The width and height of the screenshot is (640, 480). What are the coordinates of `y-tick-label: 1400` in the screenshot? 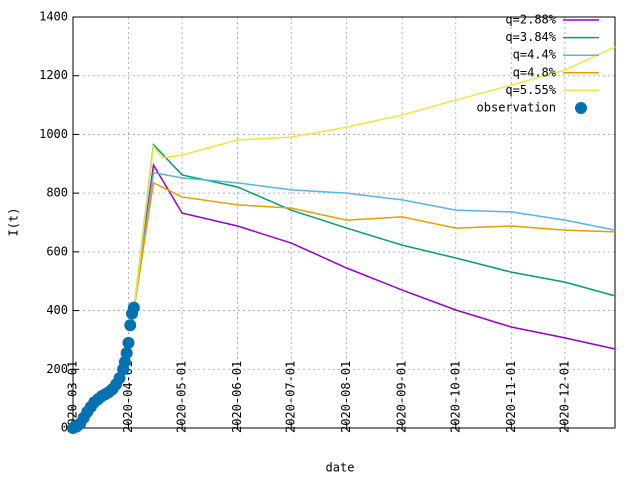 It's located at (53, 17).